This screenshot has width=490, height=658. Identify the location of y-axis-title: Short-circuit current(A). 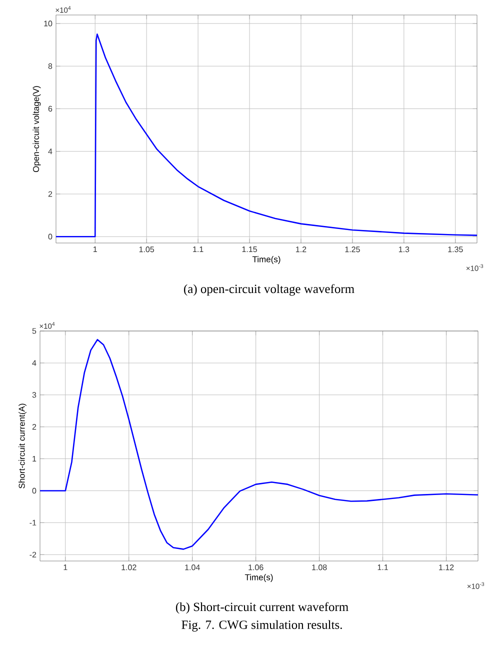
(22, 446).